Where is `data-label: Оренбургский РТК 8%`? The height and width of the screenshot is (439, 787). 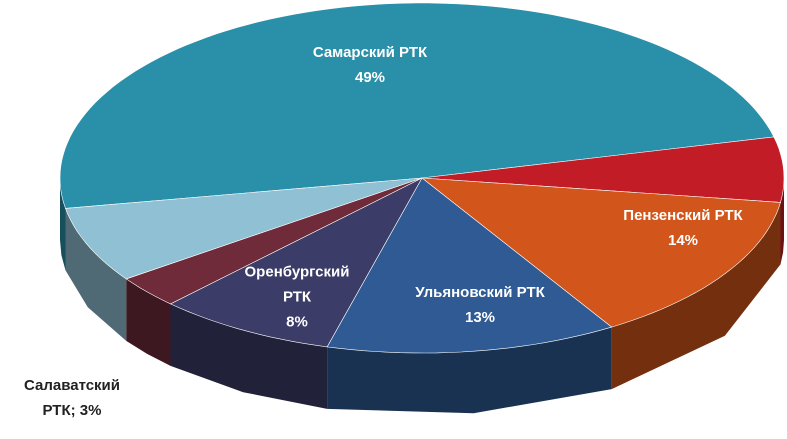 data-label: Оренбургский РТК 8% is located at coordinates (297, 297).